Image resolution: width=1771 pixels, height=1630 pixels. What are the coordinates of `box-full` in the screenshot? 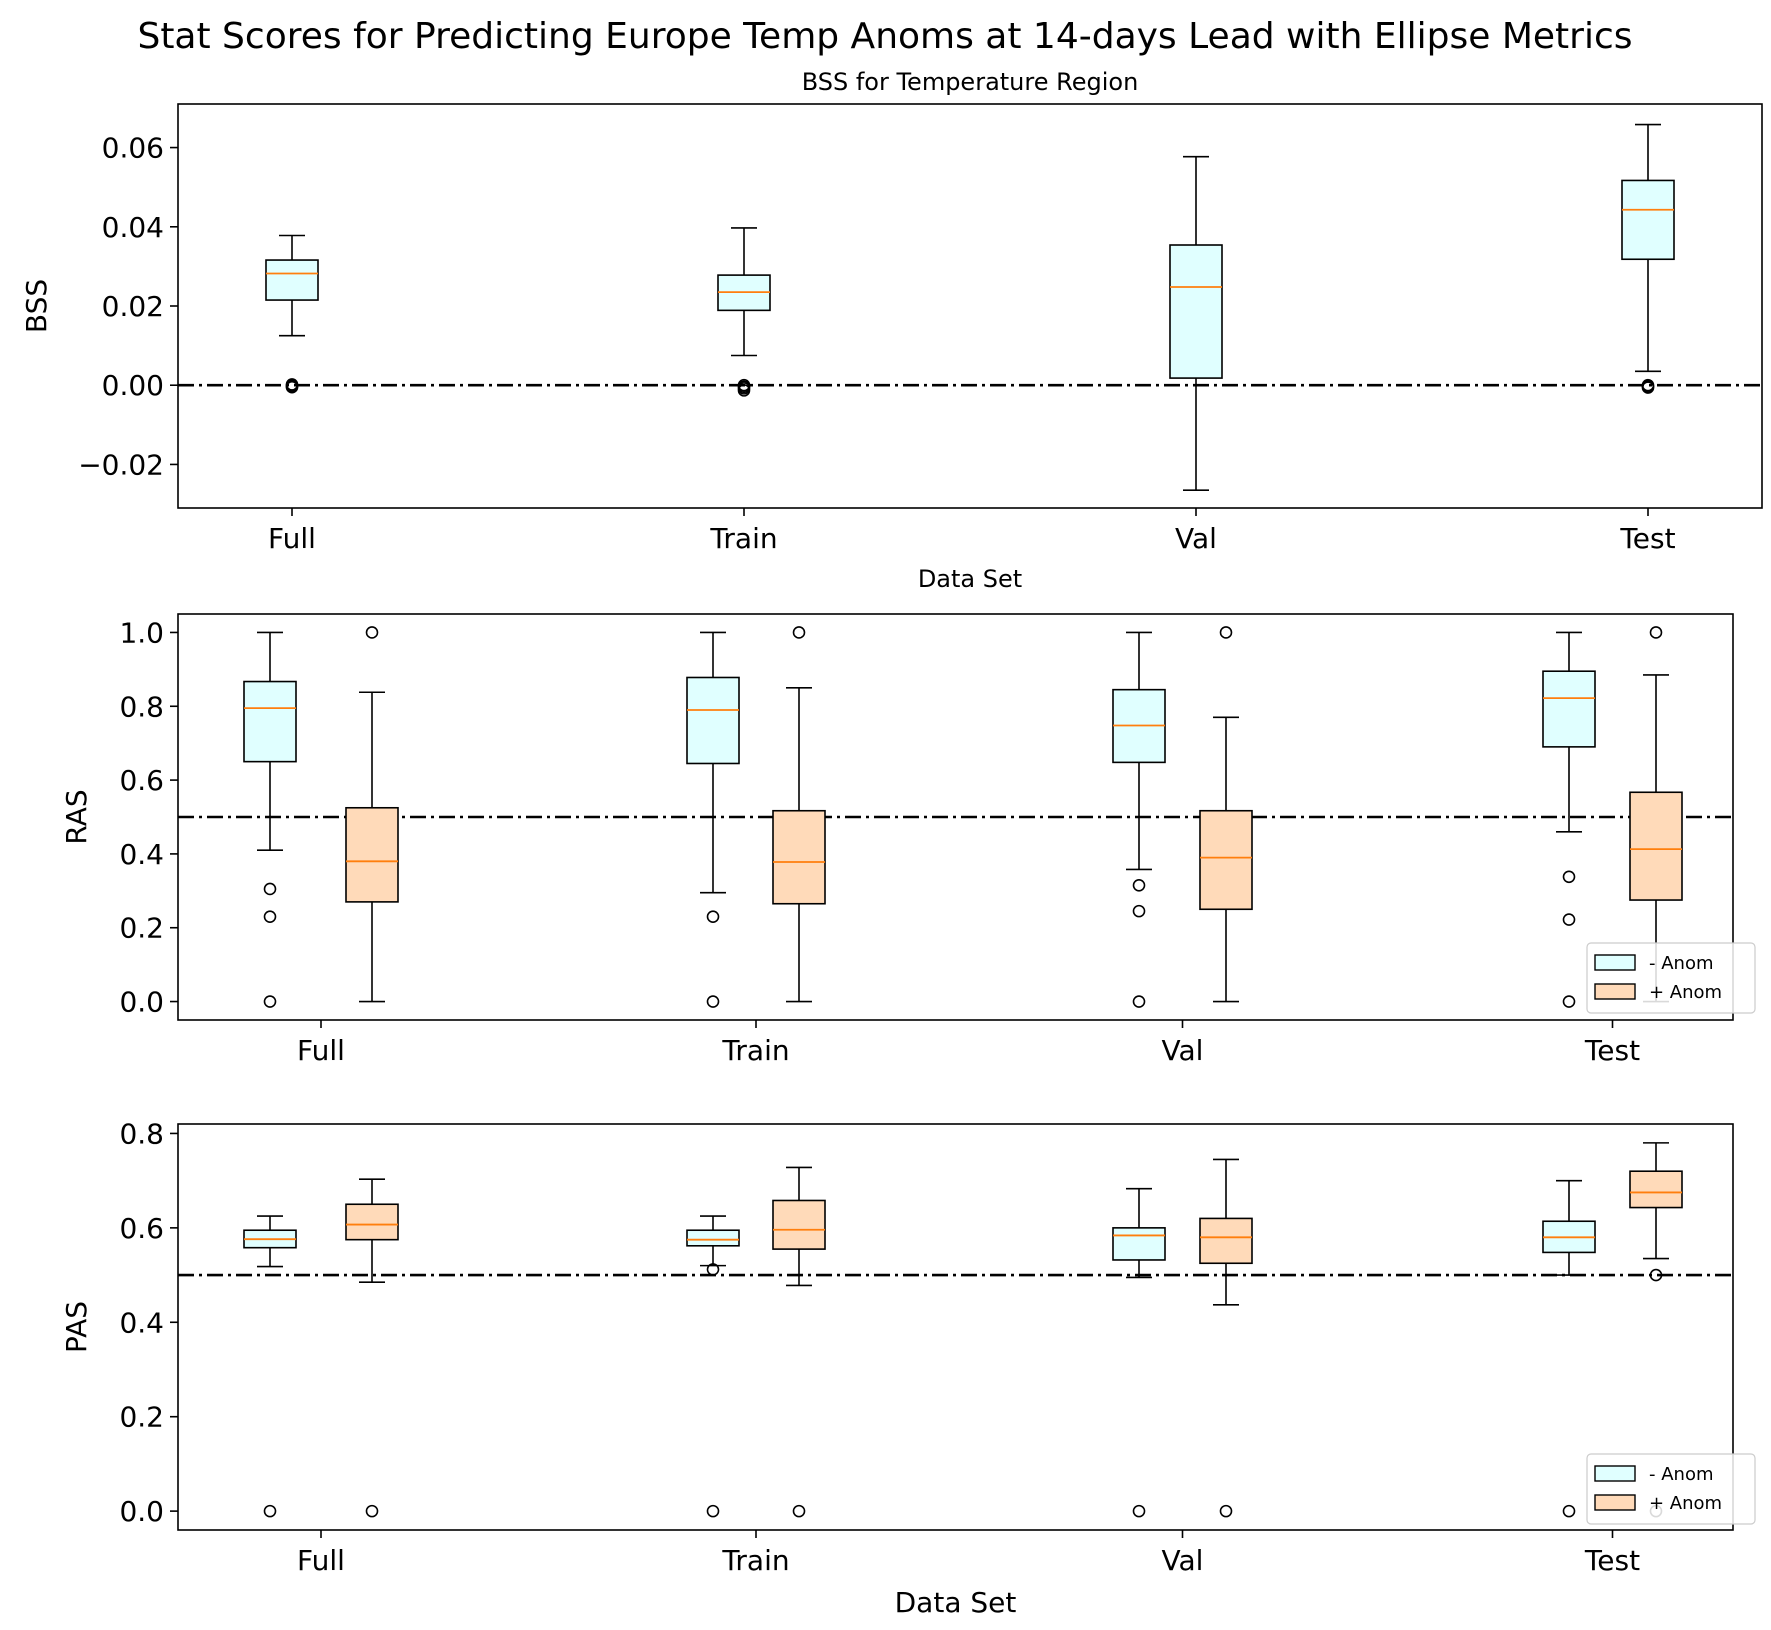 It's located at (292, 314).